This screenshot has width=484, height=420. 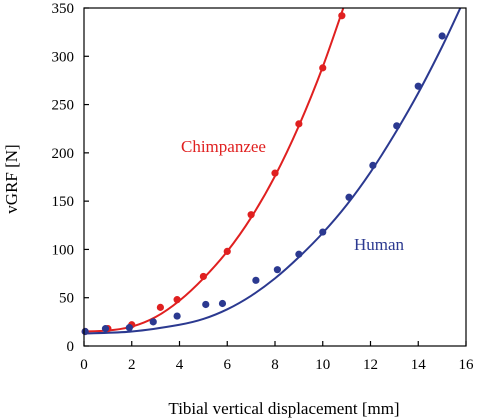 What do you see at coordinates (283, 408) in the screenshot?
I see `x-axis-title: Tibial vertical displacement [mm]` at bounding box center [283, 408].